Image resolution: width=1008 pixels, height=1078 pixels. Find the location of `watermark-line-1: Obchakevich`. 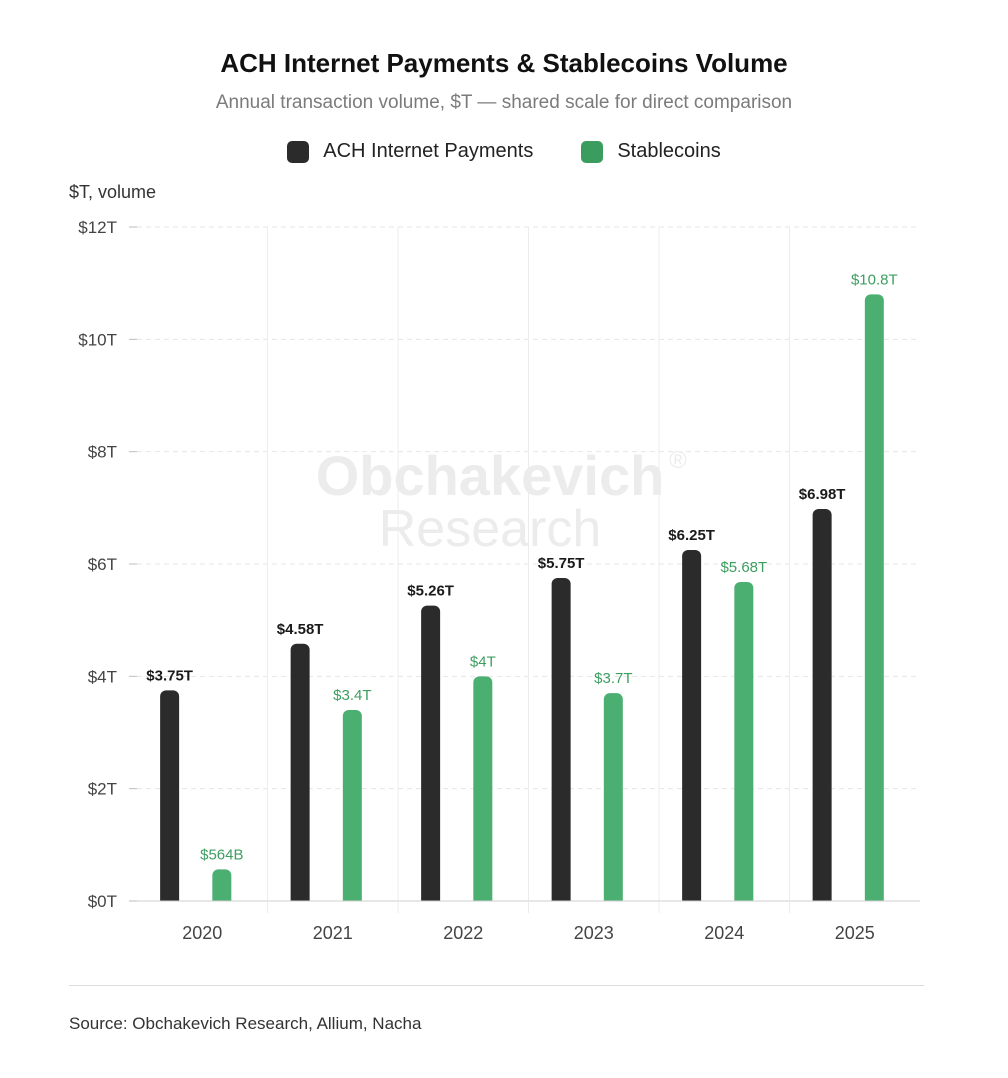

watermark-line-1: Obchakevich is located at coordinates (490, 475).